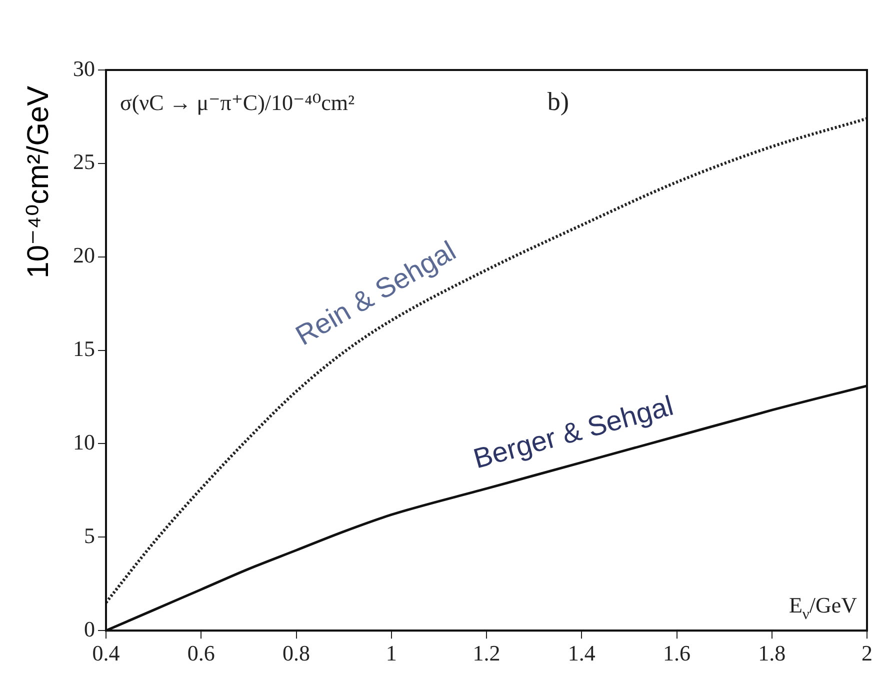  What do you see at coordinates (38, 182) in the screenshot?
I see `y-axis-title: 10⁻⁴⁰cm²/GeV` at bounding box center [38, 182].